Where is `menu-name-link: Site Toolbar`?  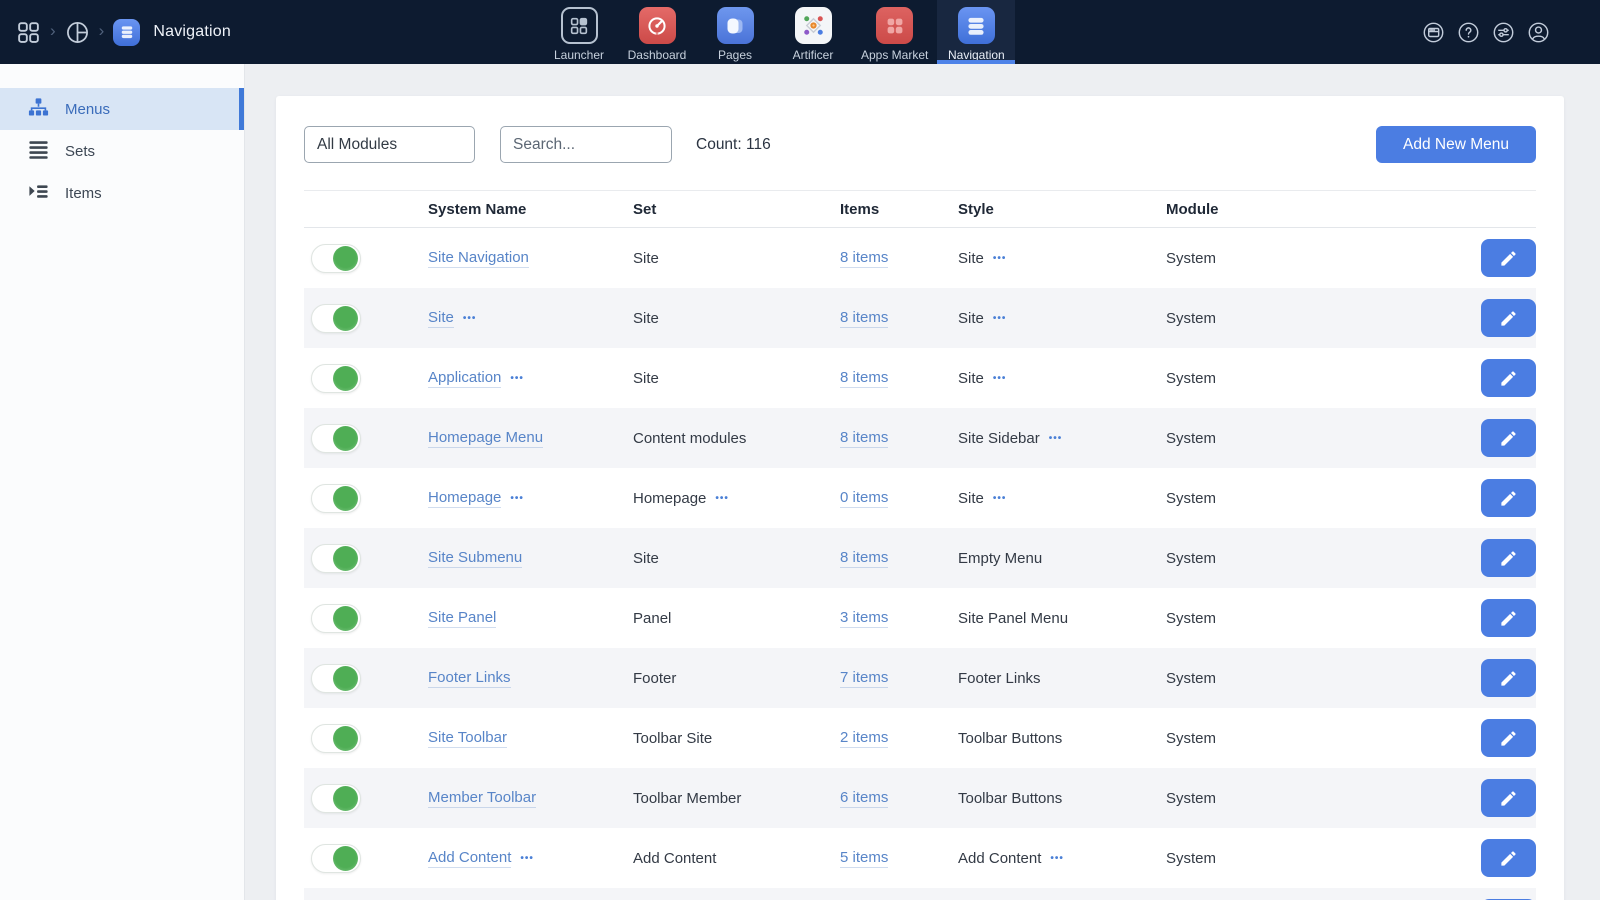
menu-name-link: Site Toolbar is located at coordinates (467, 738).